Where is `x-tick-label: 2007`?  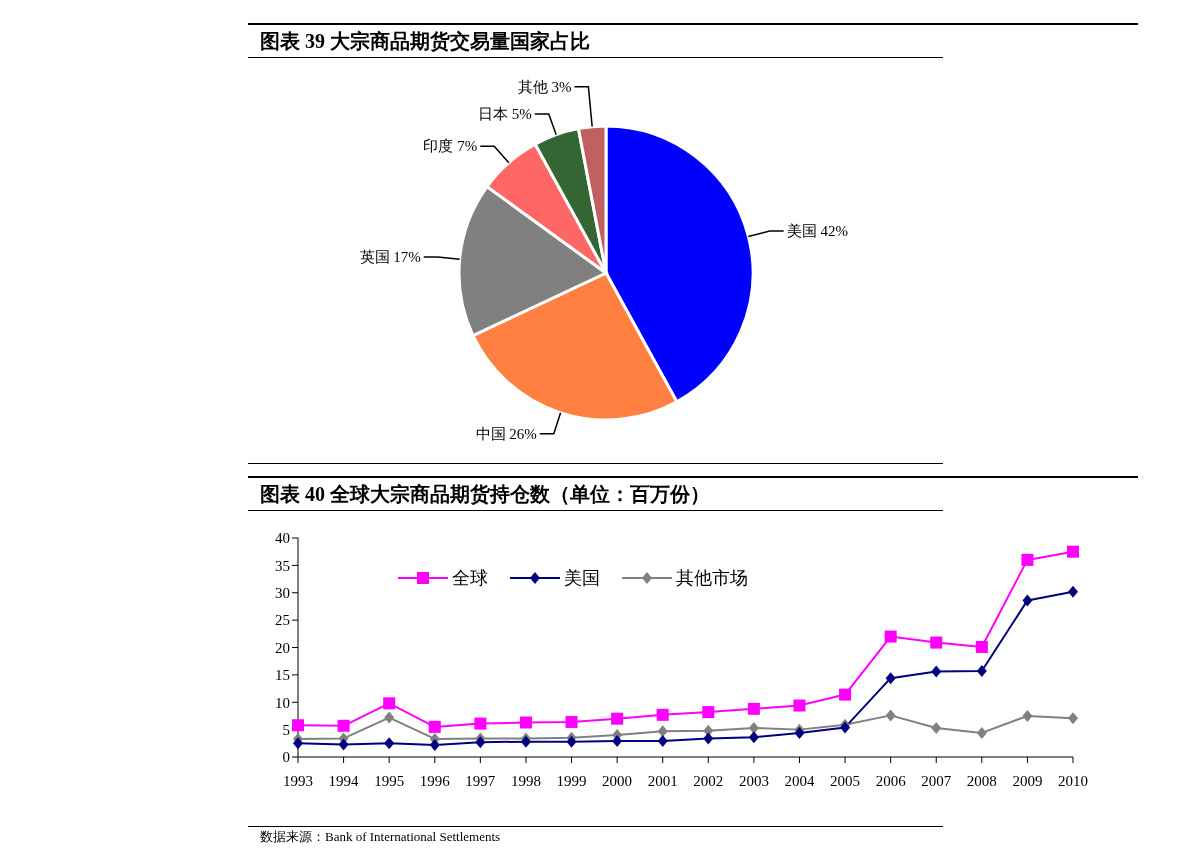
x-tick-label: 2007 is located at coordinates (936, 780).